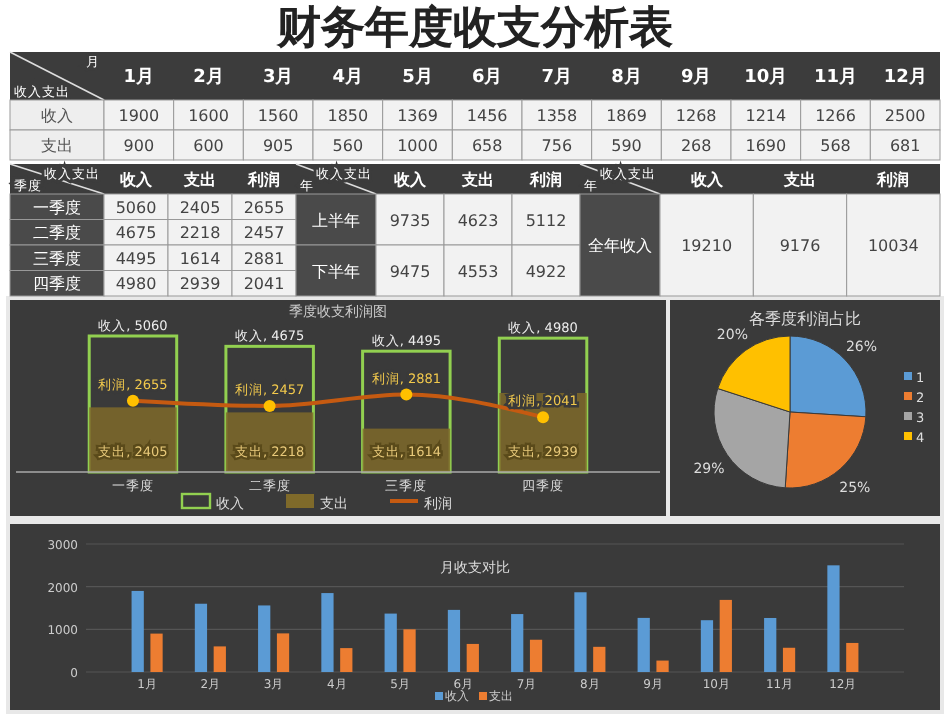  Describe the element at coordinates (410, 271) in the screenshot. I see `data-label: 9475` at that location.